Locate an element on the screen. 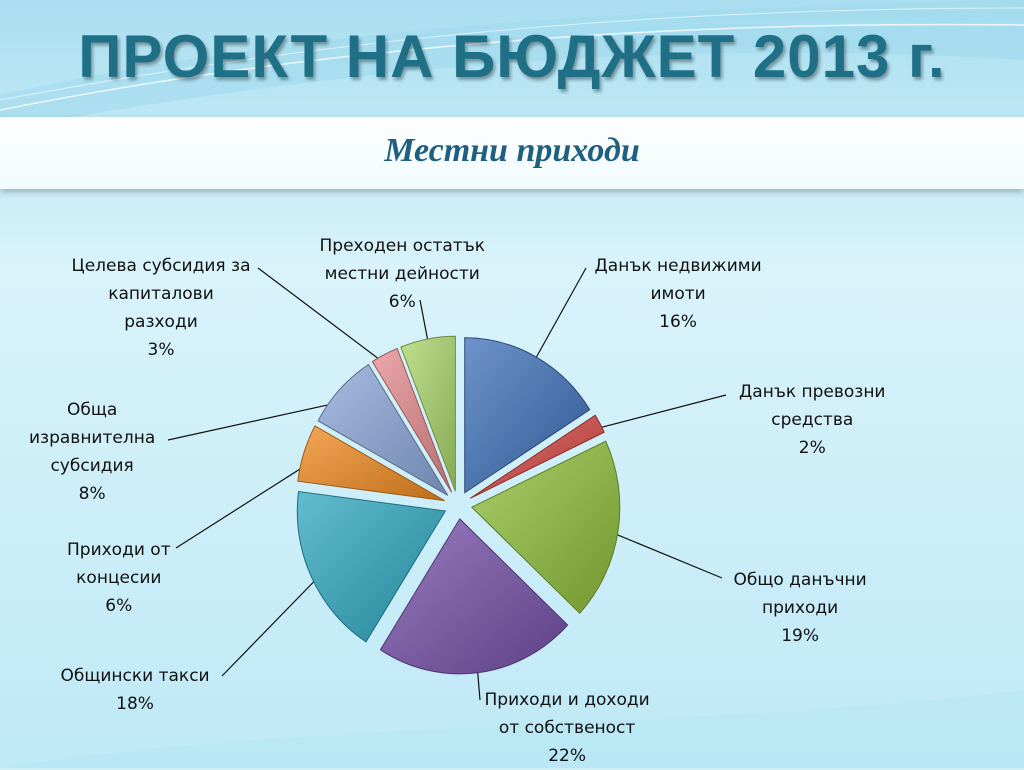 This screenshot has width=1024, height=770. slice-label-line: Целева субсидия за is located at coordinates (161, 266).